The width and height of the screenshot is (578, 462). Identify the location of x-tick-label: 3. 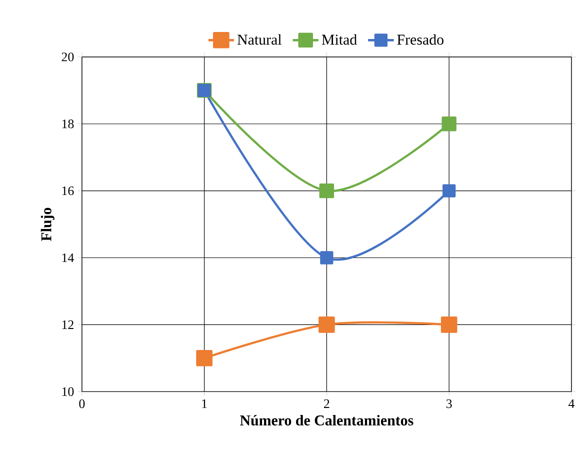
(449, 404).